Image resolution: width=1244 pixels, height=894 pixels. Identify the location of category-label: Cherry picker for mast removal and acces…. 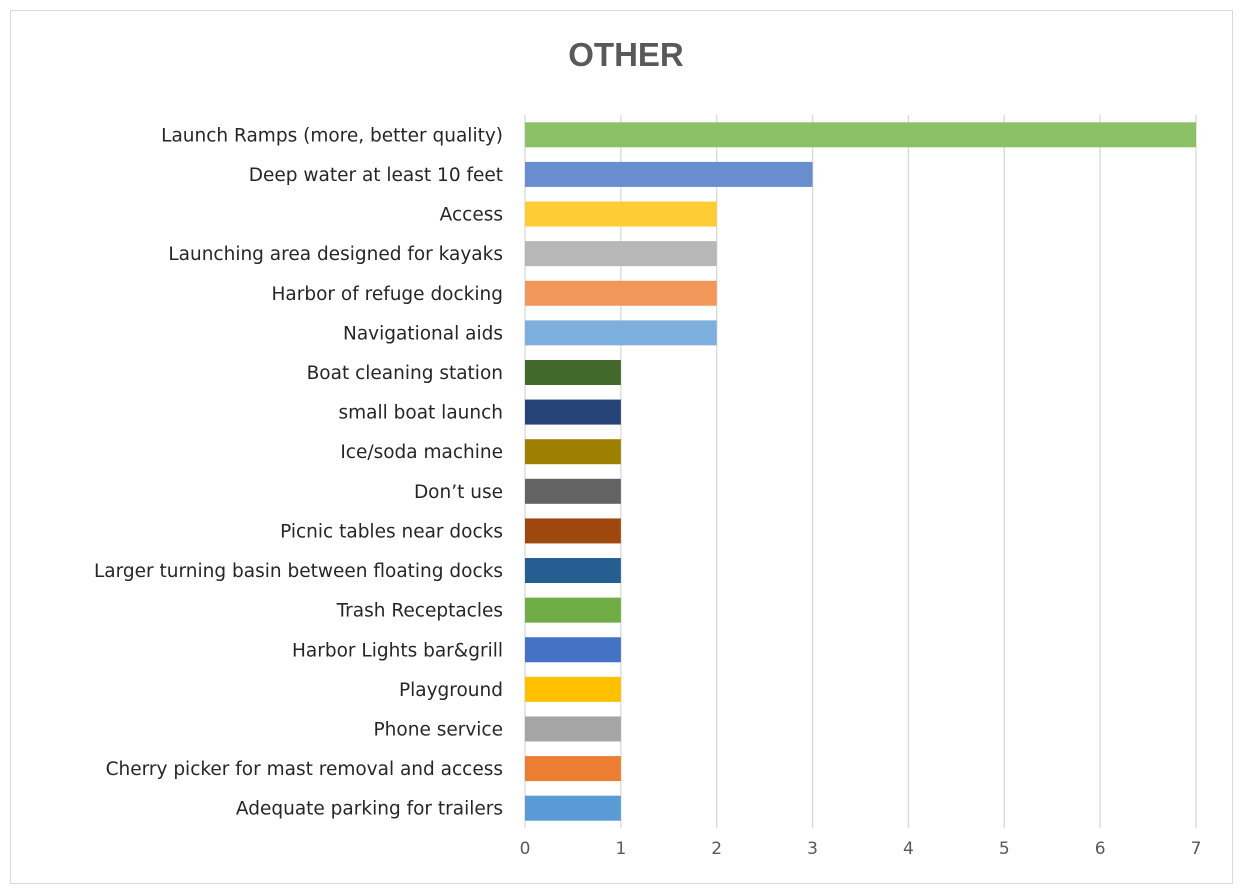
(304, 769).